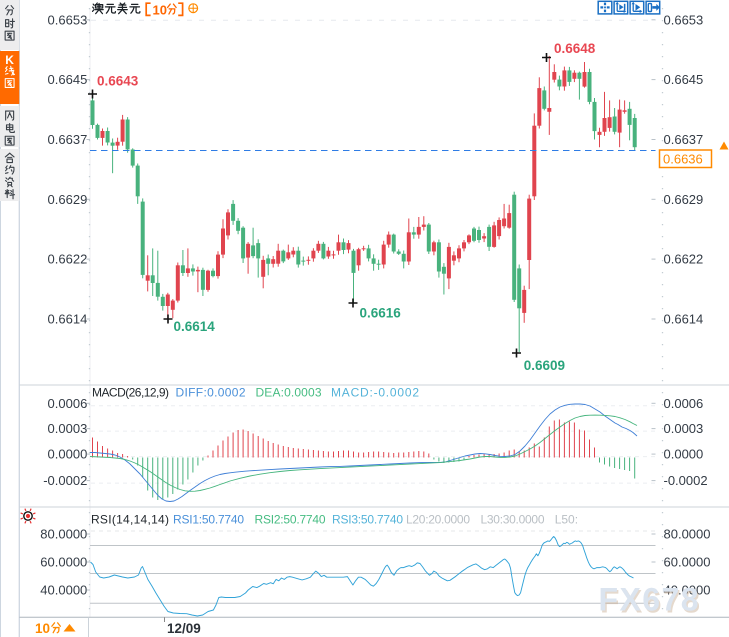  Describe the element at coordinates (375, 393) in the screenshot. I see `svg-text: MACD:-0.0002` at that location.